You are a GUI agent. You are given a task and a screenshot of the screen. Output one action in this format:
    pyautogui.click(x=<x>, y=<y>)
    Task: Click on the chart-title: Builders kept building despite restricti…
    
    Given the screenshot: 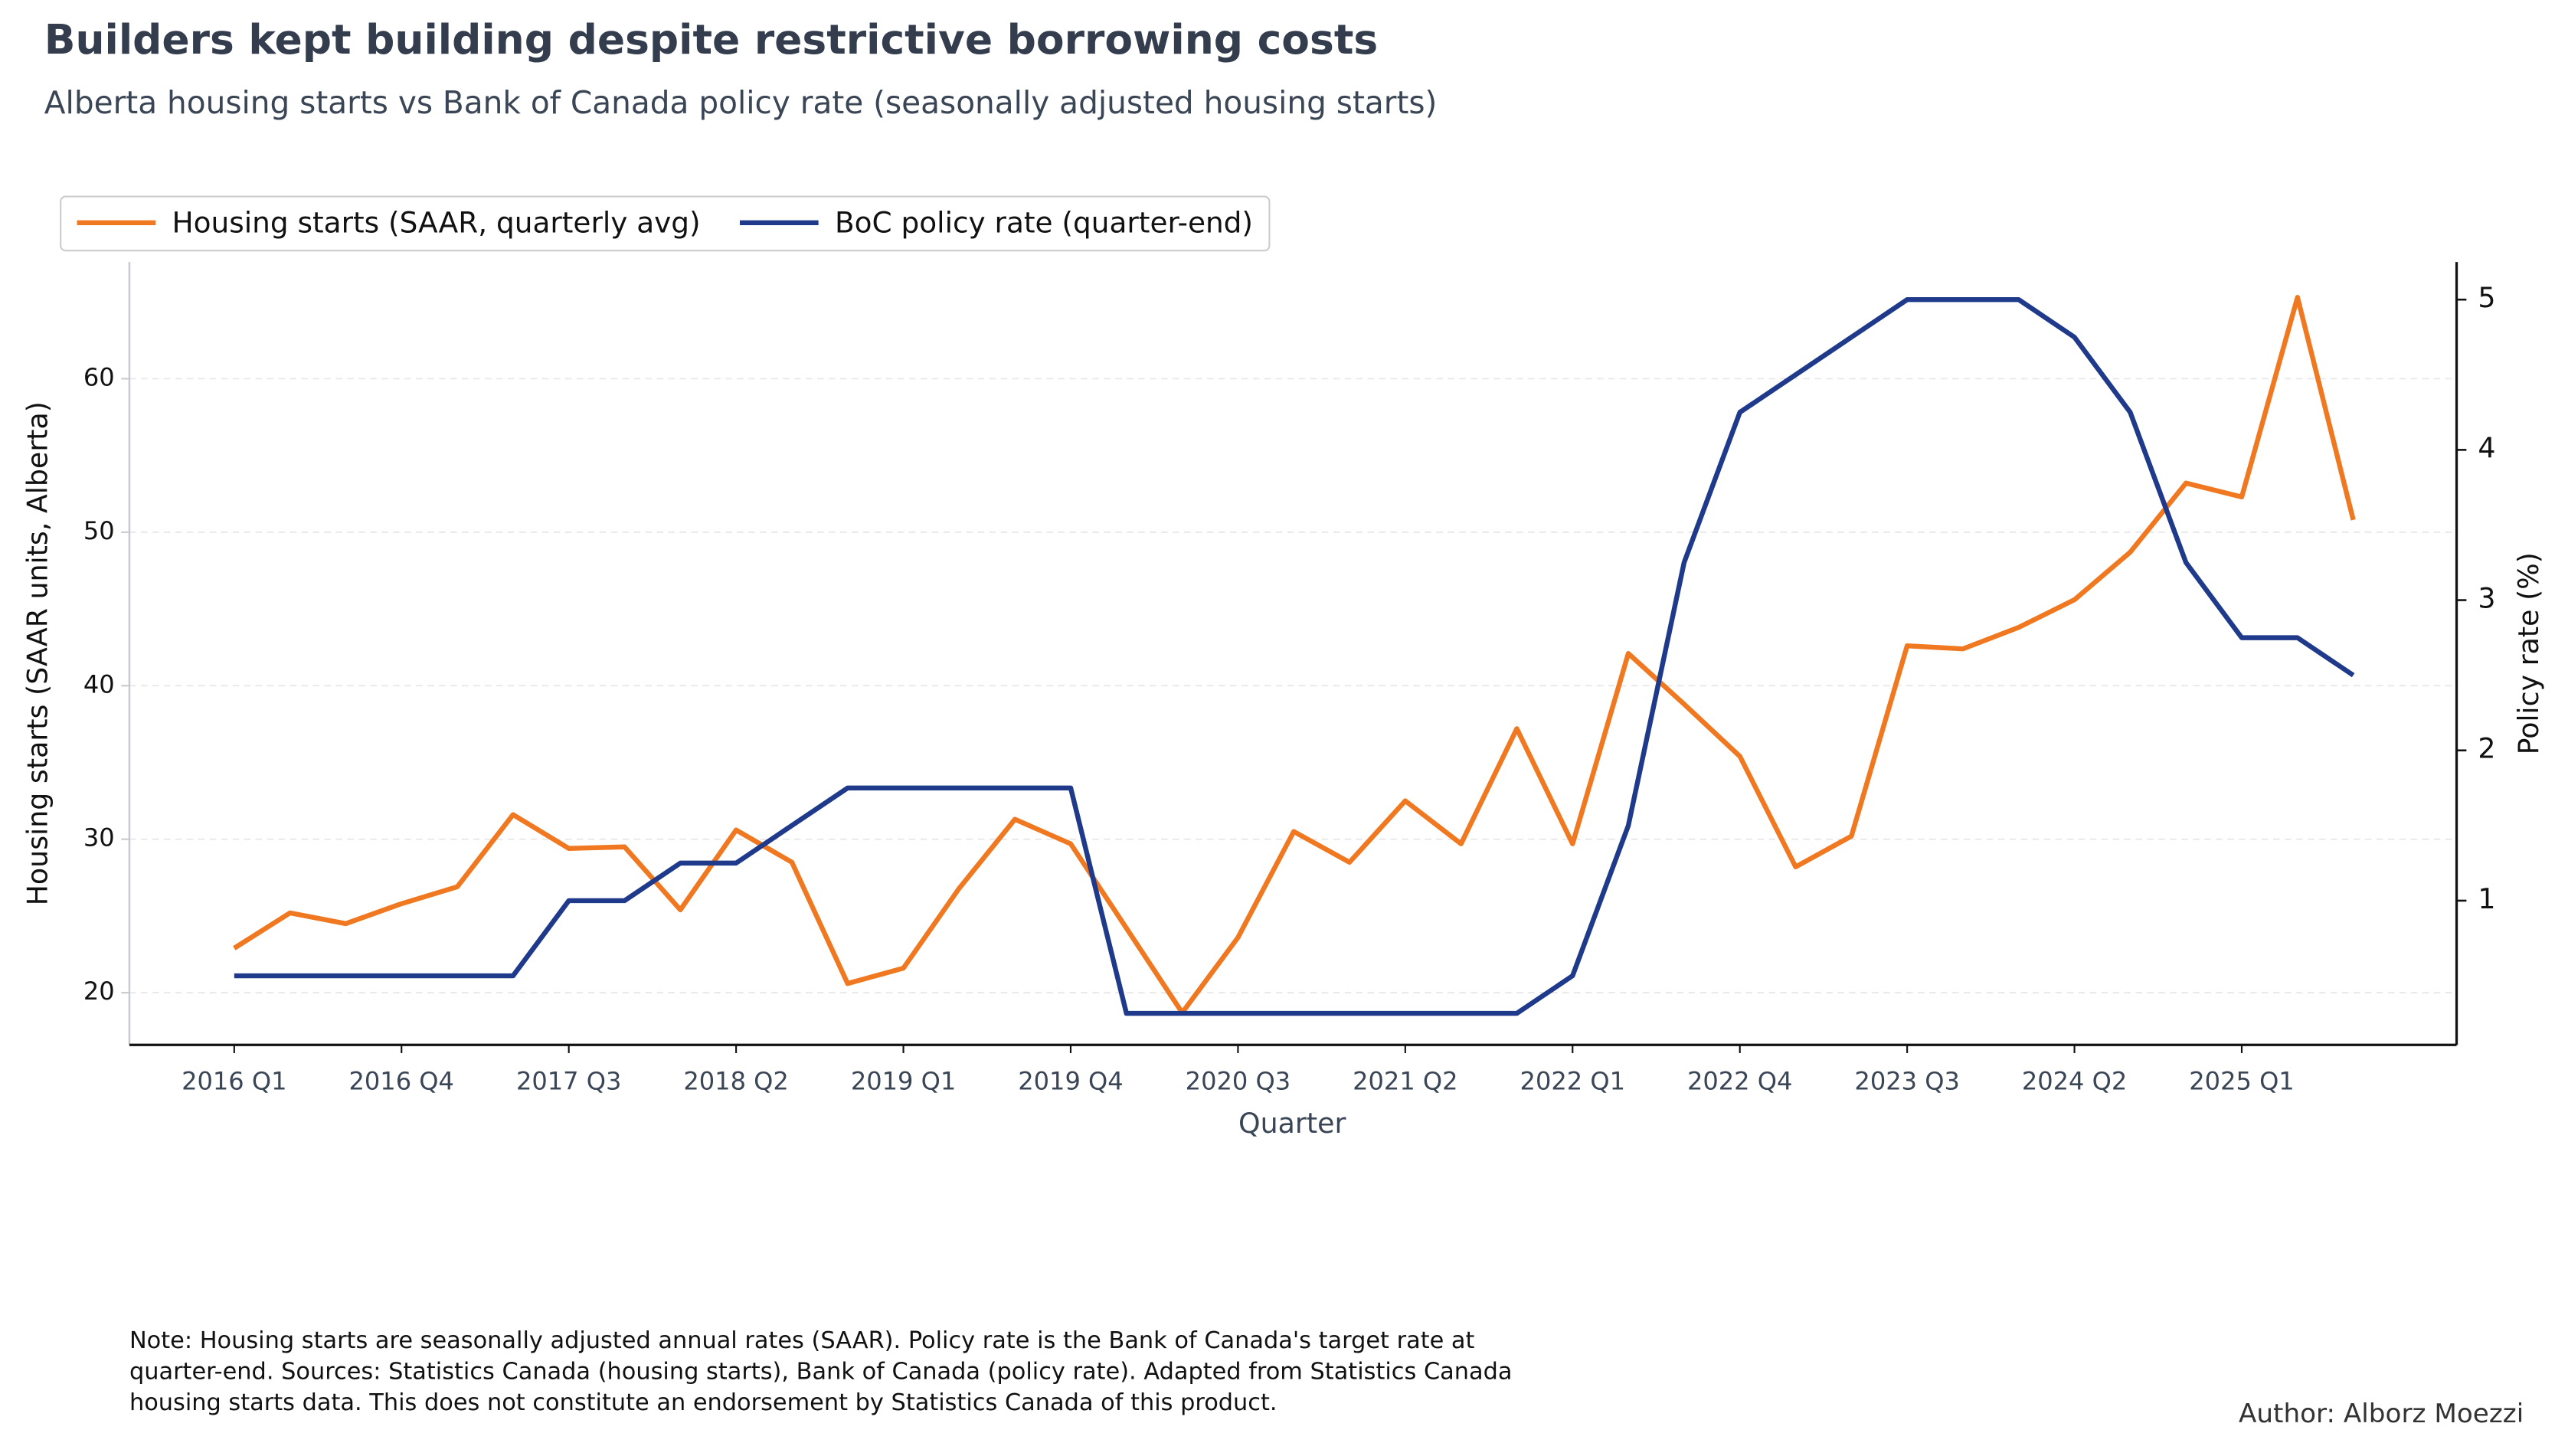 What is the action you would take?
    pyautogui.click(x=711, y=40)
    